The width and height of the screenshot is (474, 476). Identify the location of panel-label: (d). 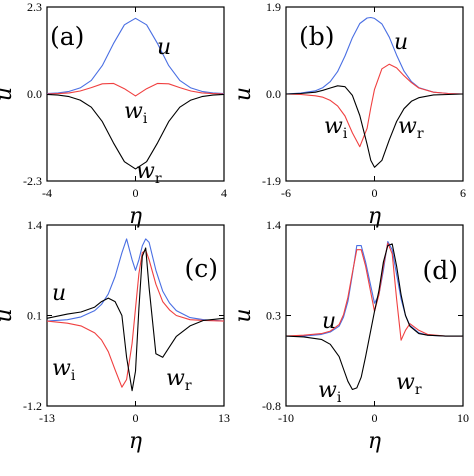
(440, 270).